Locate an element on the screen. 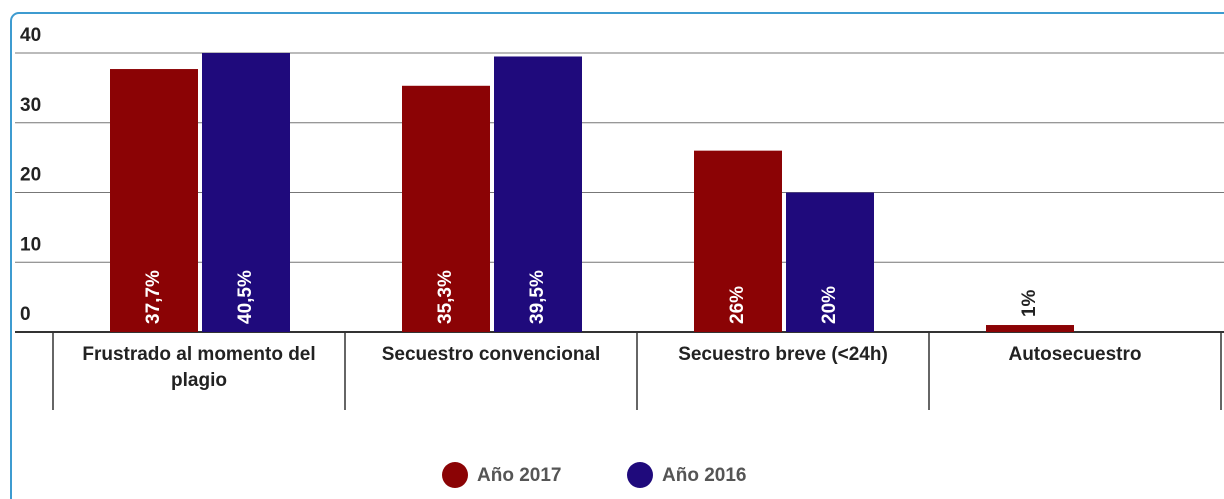  data-label: 37,7% is located at coordinates (153, 297).